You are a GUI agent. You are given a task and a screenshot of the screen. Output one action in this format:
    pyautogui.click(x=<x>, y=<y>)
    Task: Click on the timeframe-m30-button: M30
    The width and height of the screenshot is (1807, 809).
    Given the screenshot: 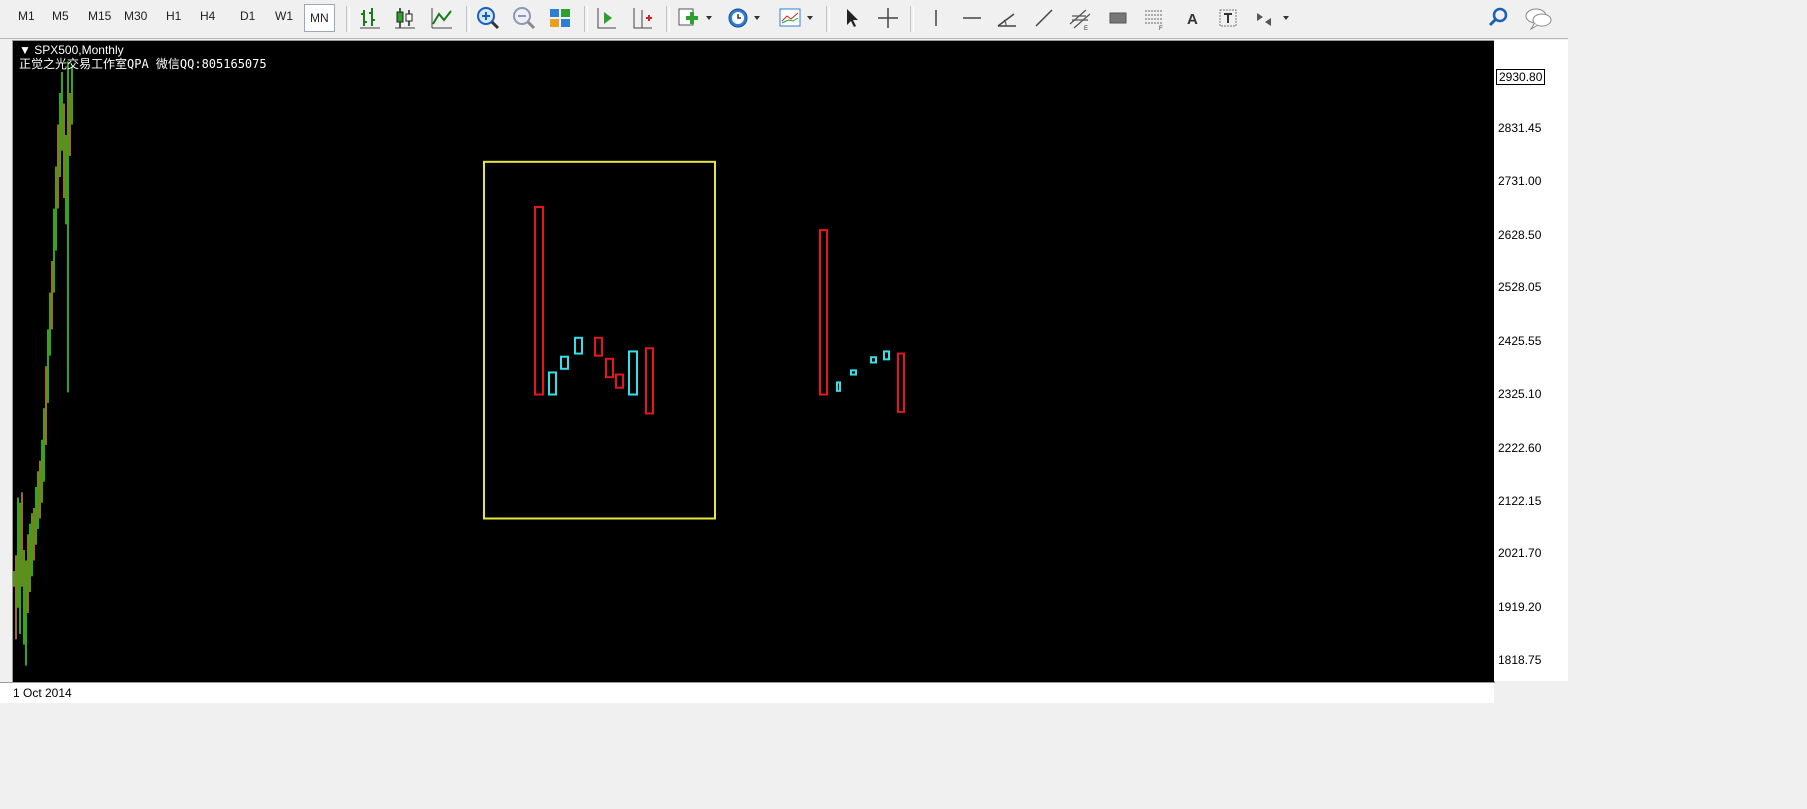 What is the action you would take?
    pyautogui.click(x=136, y=16)
    